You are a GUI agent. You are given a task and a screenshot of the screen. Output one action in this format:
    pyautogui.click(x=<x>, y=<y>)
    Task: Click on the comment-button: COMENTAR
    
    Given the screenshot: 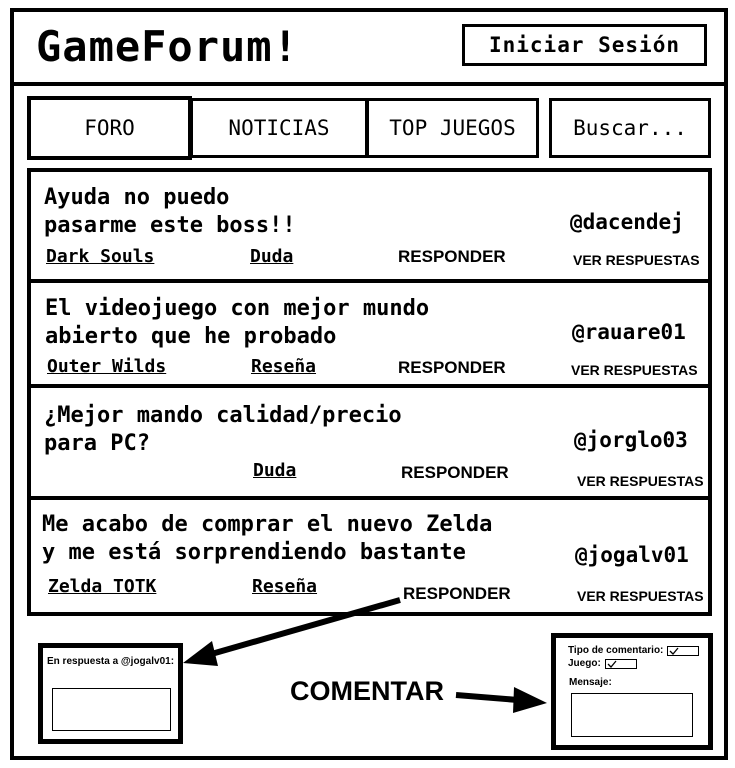 What is the action you would take?
    pyautogui.click(x=367, y=691)
    